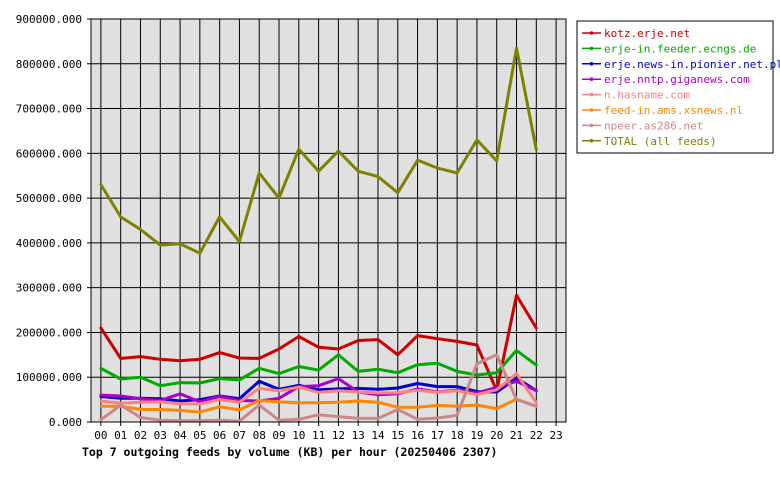  Describe the element at coordinates (338, 435) in the screenshot. I see `x-tick-label: 12` at that location.